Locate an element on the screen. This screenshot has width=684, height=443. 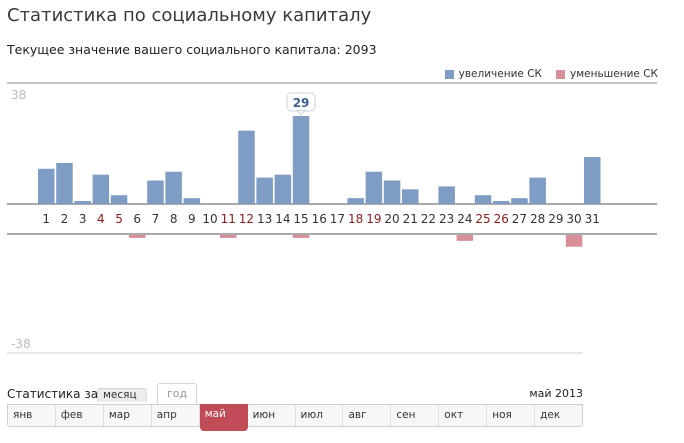
x-tick-label-24: 24 is located at coordinates (464, 219).